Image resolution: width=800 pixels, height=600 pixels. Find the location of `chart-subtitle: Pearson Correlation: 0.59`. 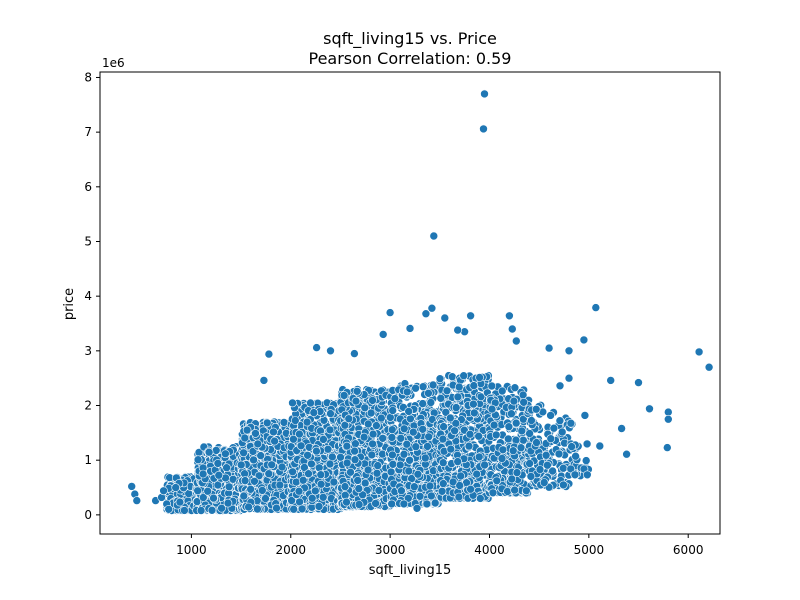

chart-subtitle: Pearson Correlation: 0.59 is located at coordinates (410, 58).